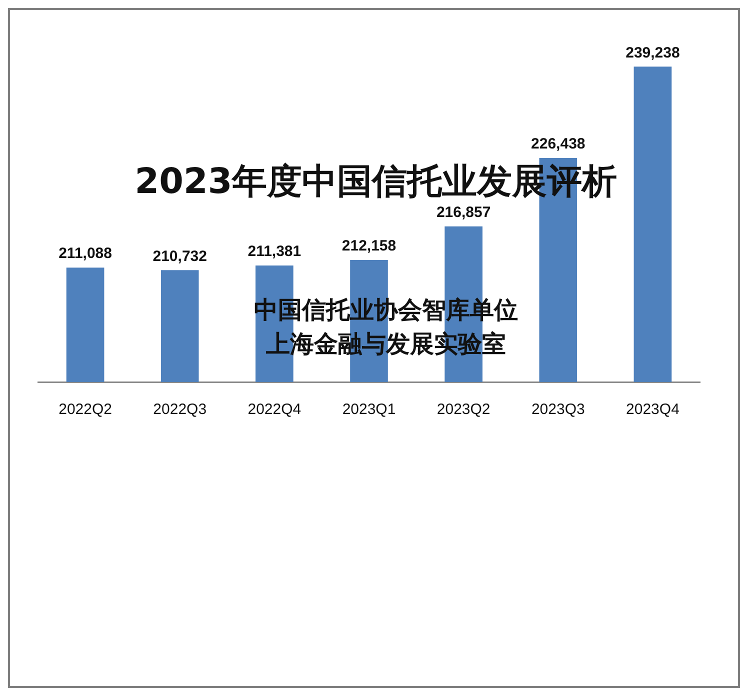  What do you see at coordinates (653, 53) in the screenshot?
I see `data-label: 239,238` at bounding box center [653, 53].